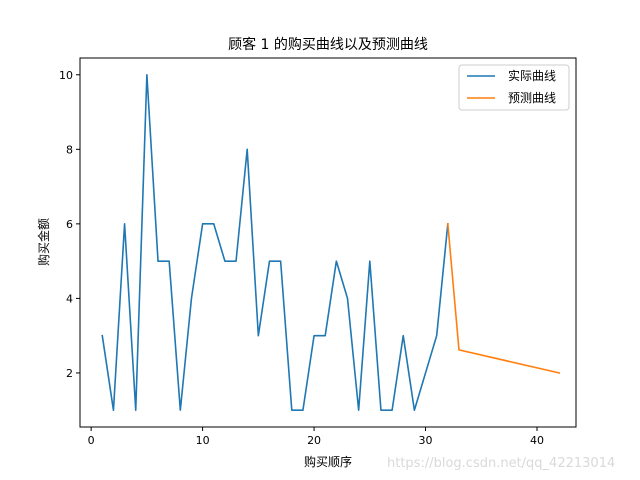 Image resolution: width=640 pixels, height=480 pixels. Describe the element at coordinates (514, 87) in the screenshot. I see `legend: 实际曲线 预测曲线` at that location.